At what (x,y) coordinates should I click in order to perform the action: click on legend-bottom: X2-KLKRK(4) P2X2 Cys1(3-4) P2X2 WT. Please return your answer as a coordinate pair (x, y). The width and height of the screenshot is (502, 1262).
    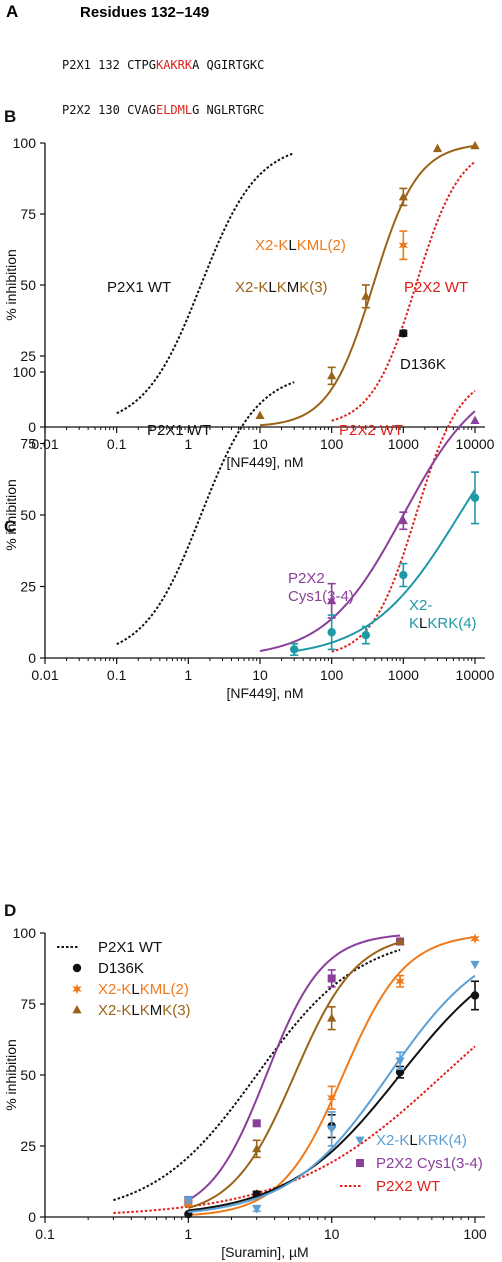
    Looking at the image, I should click on (411, 1163).